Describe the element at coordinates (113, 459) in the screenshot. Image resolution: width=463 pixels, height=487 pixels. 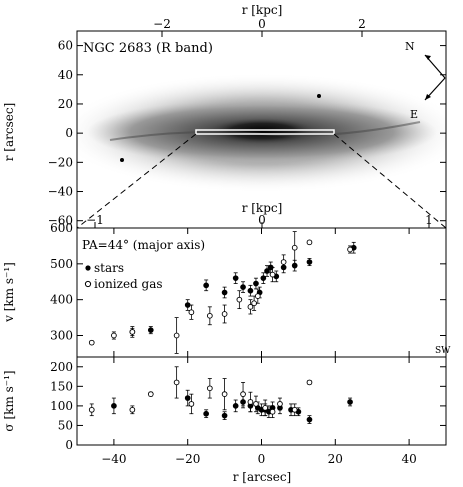
I see `x-tick-label: −40` at that location.